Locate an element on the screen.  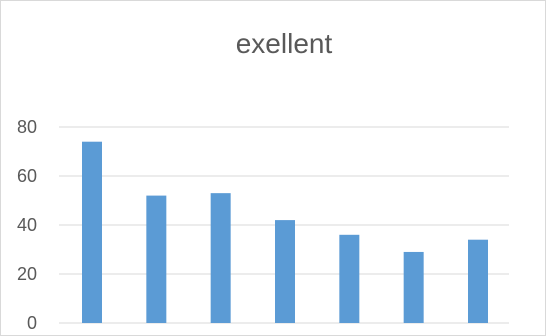
y-tick-label: 60 is located at coordinates (27, 176).